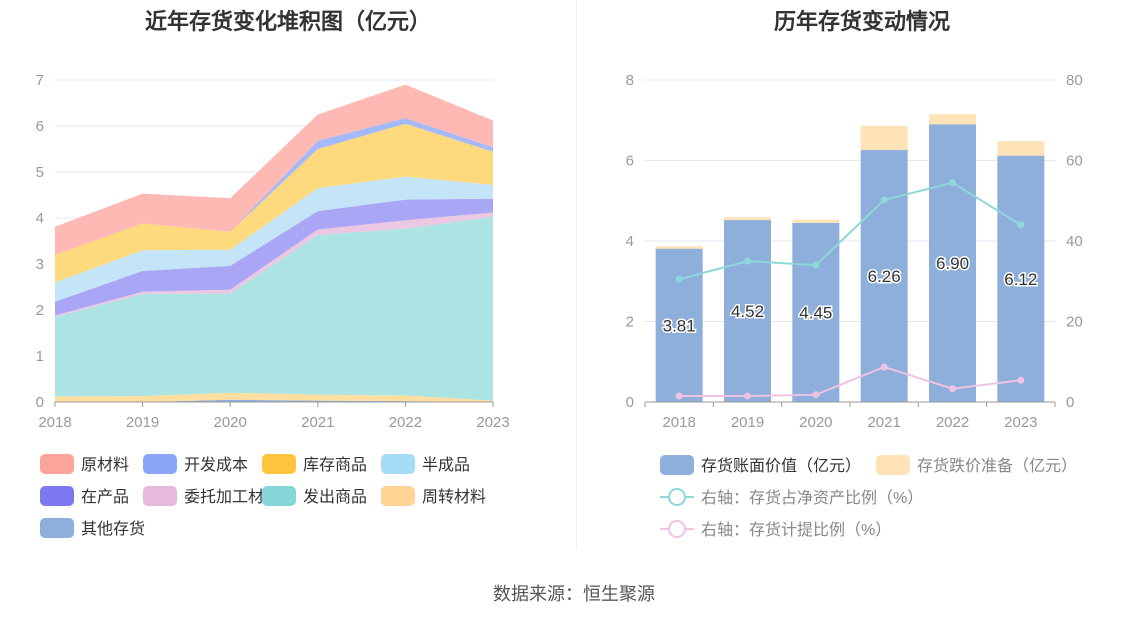 This screenshot has height=619, width=1148. Describe the element at coordinates (287, 21) in the screenshot. I see `left-chart-title: 近年存货变化堆积图（亿元）` at that location.